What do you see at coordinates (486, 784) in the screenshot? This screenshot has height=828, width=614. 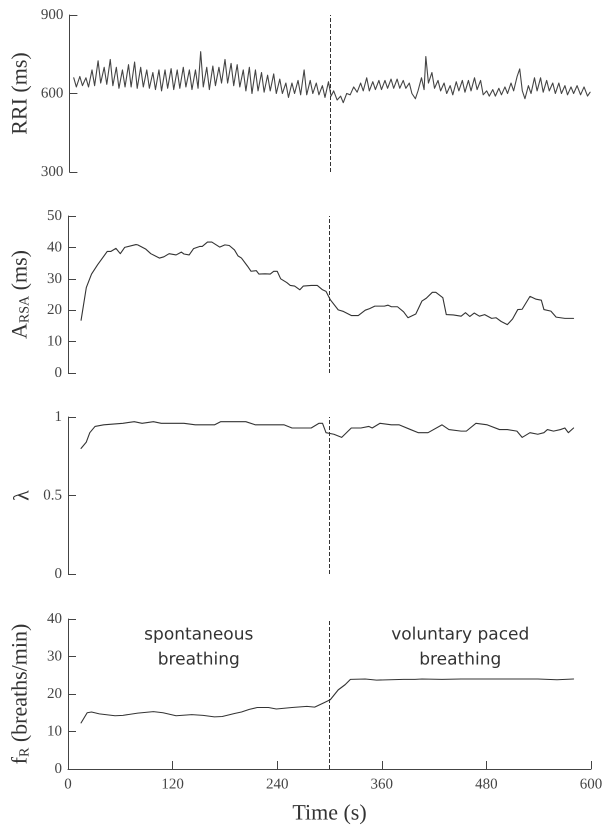 I see `x-tick-label: 480` at bounding box center [486, 784].